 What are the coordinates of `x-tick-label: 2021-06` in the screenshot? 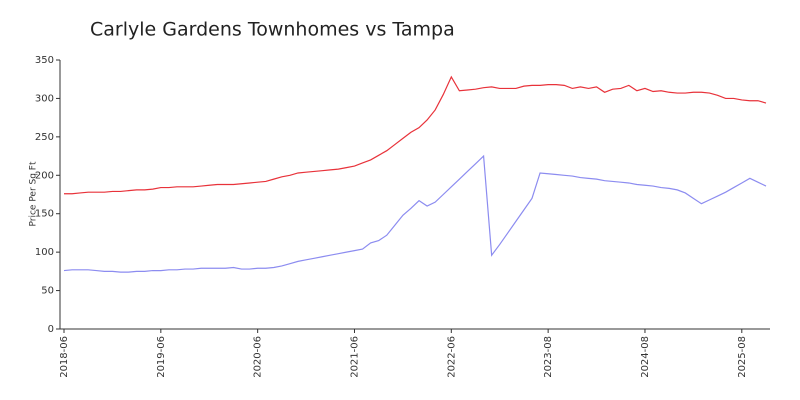 It's located at (354, 357).